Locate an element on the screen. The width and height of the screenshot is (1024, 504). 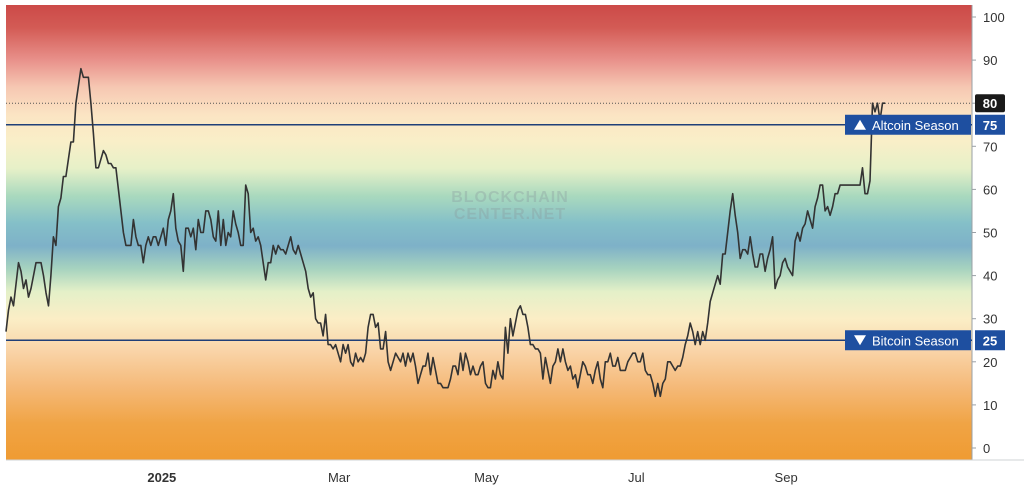
y-tick-label: 50 is located at coordinates (990, 233).